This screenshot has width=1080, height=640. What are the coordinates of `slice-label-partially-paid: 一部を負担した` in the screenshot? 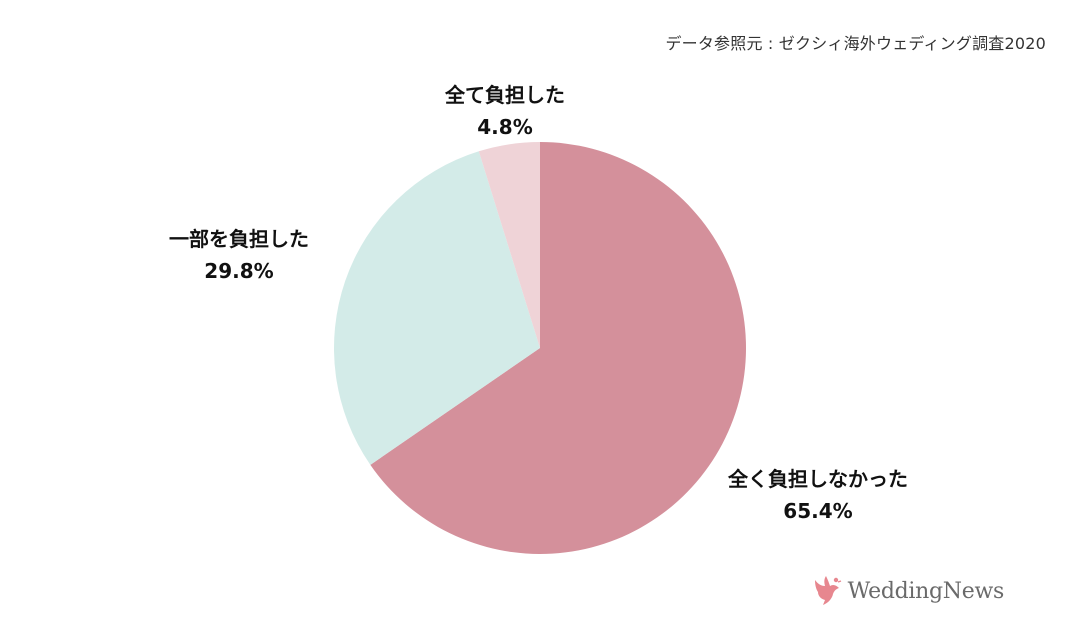 It's located at (239, 239).